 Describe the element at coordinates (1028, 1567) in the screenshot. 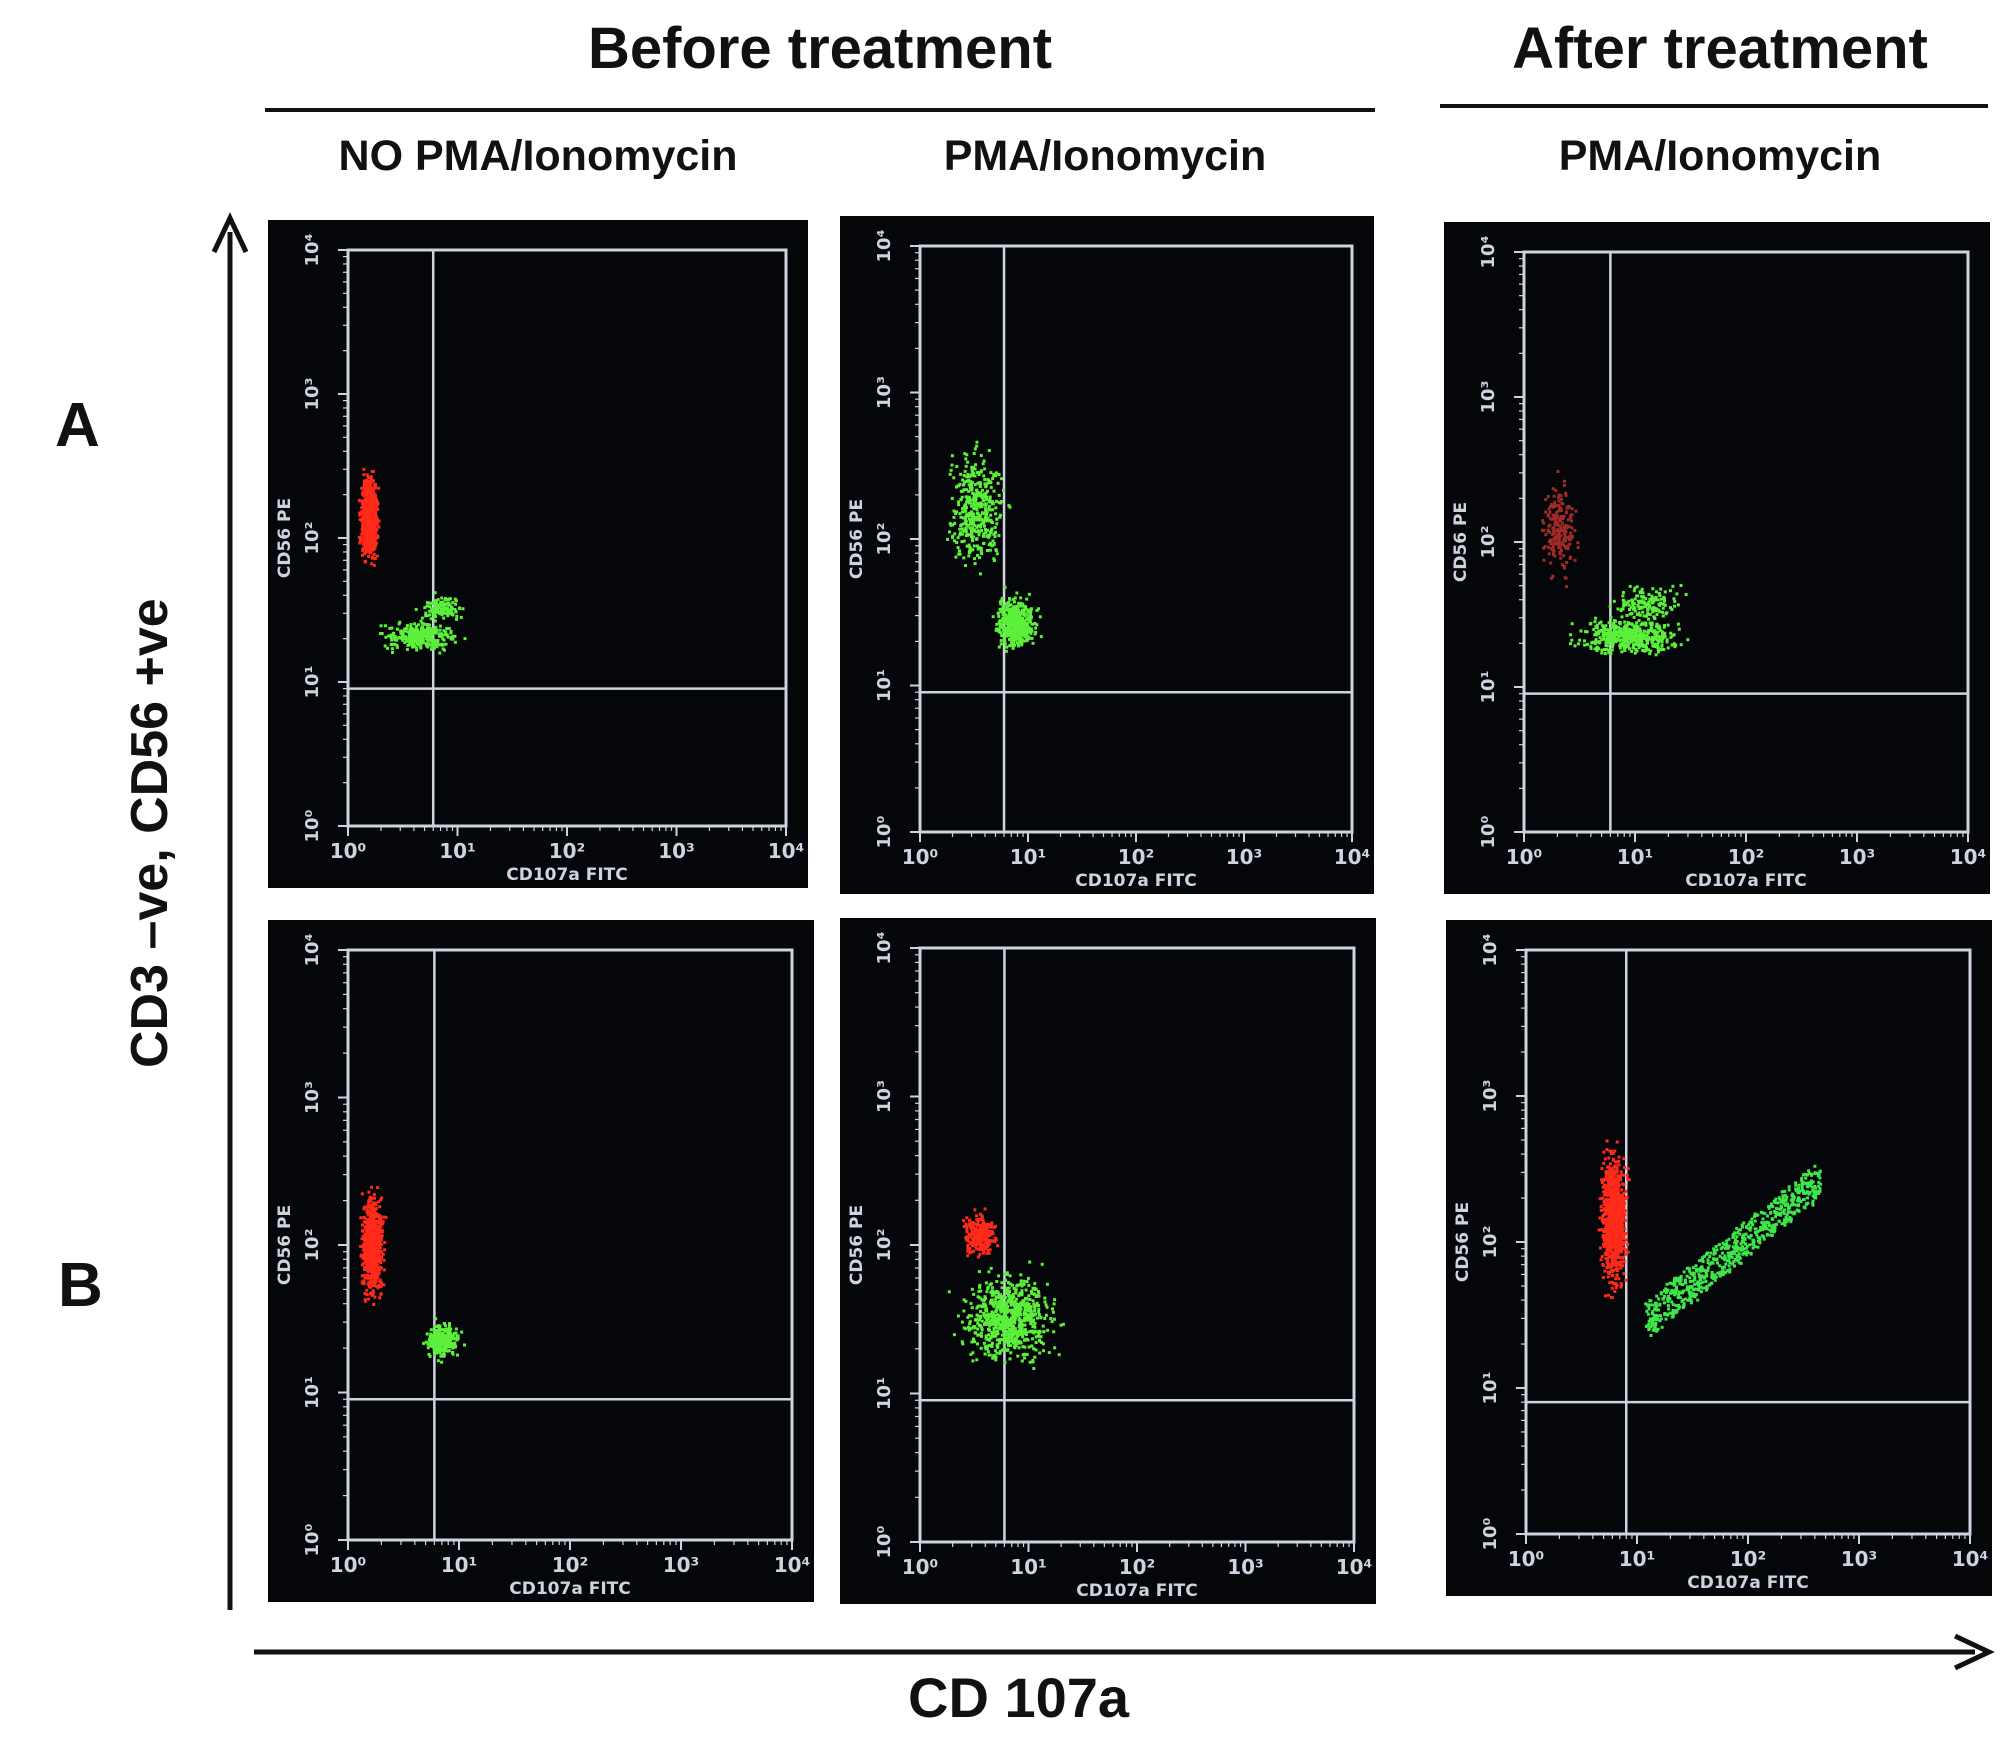

I see `x-tick-label: 10¹` at that location.